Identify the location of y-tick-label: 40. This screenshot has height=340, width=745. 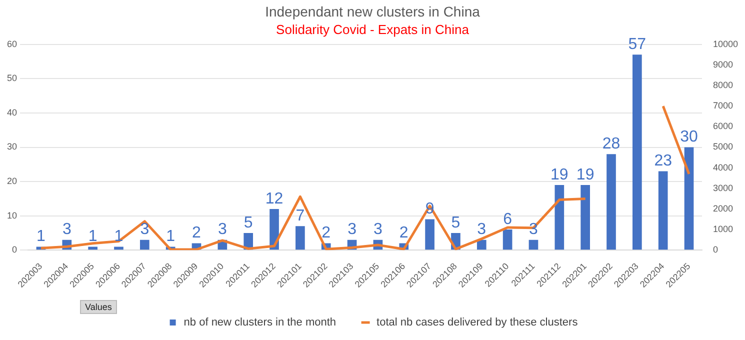
(12, 112).